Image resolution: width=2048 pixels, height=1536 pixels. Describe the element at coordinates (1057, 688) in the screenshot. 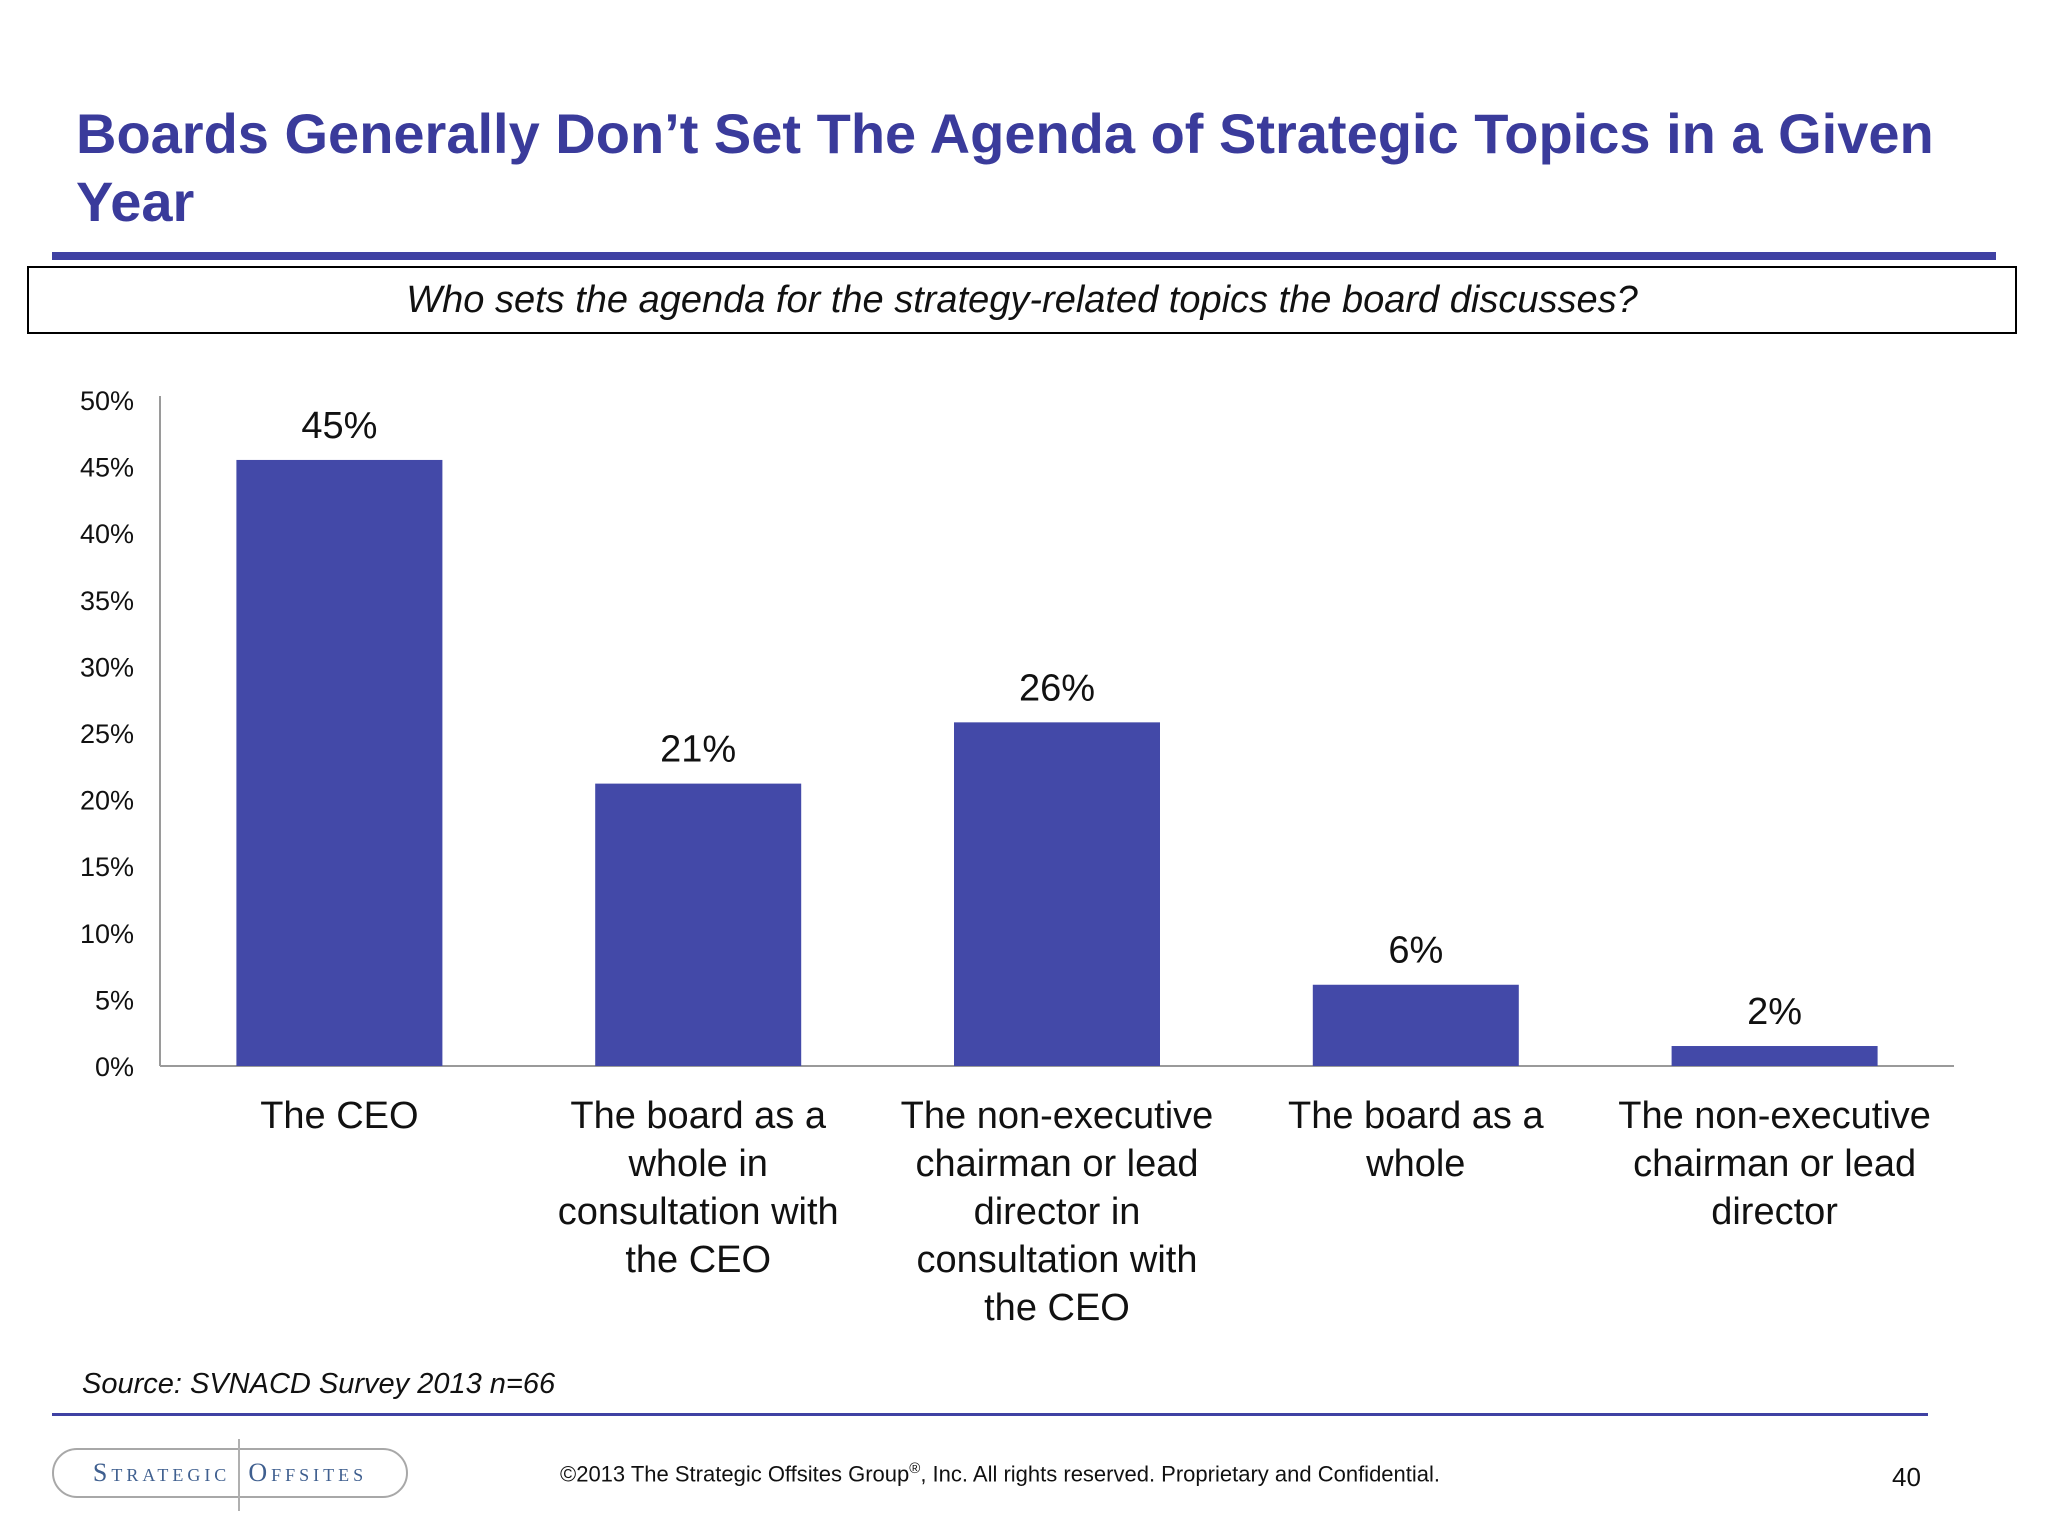

I see `data-label: 26%` at that location.